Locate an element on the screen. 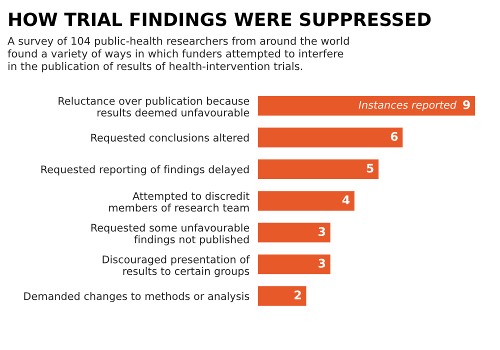 This screenshot has width=500, height=350. y-tick-label: Requested conclusions altered is located at coordinates (170, 139).